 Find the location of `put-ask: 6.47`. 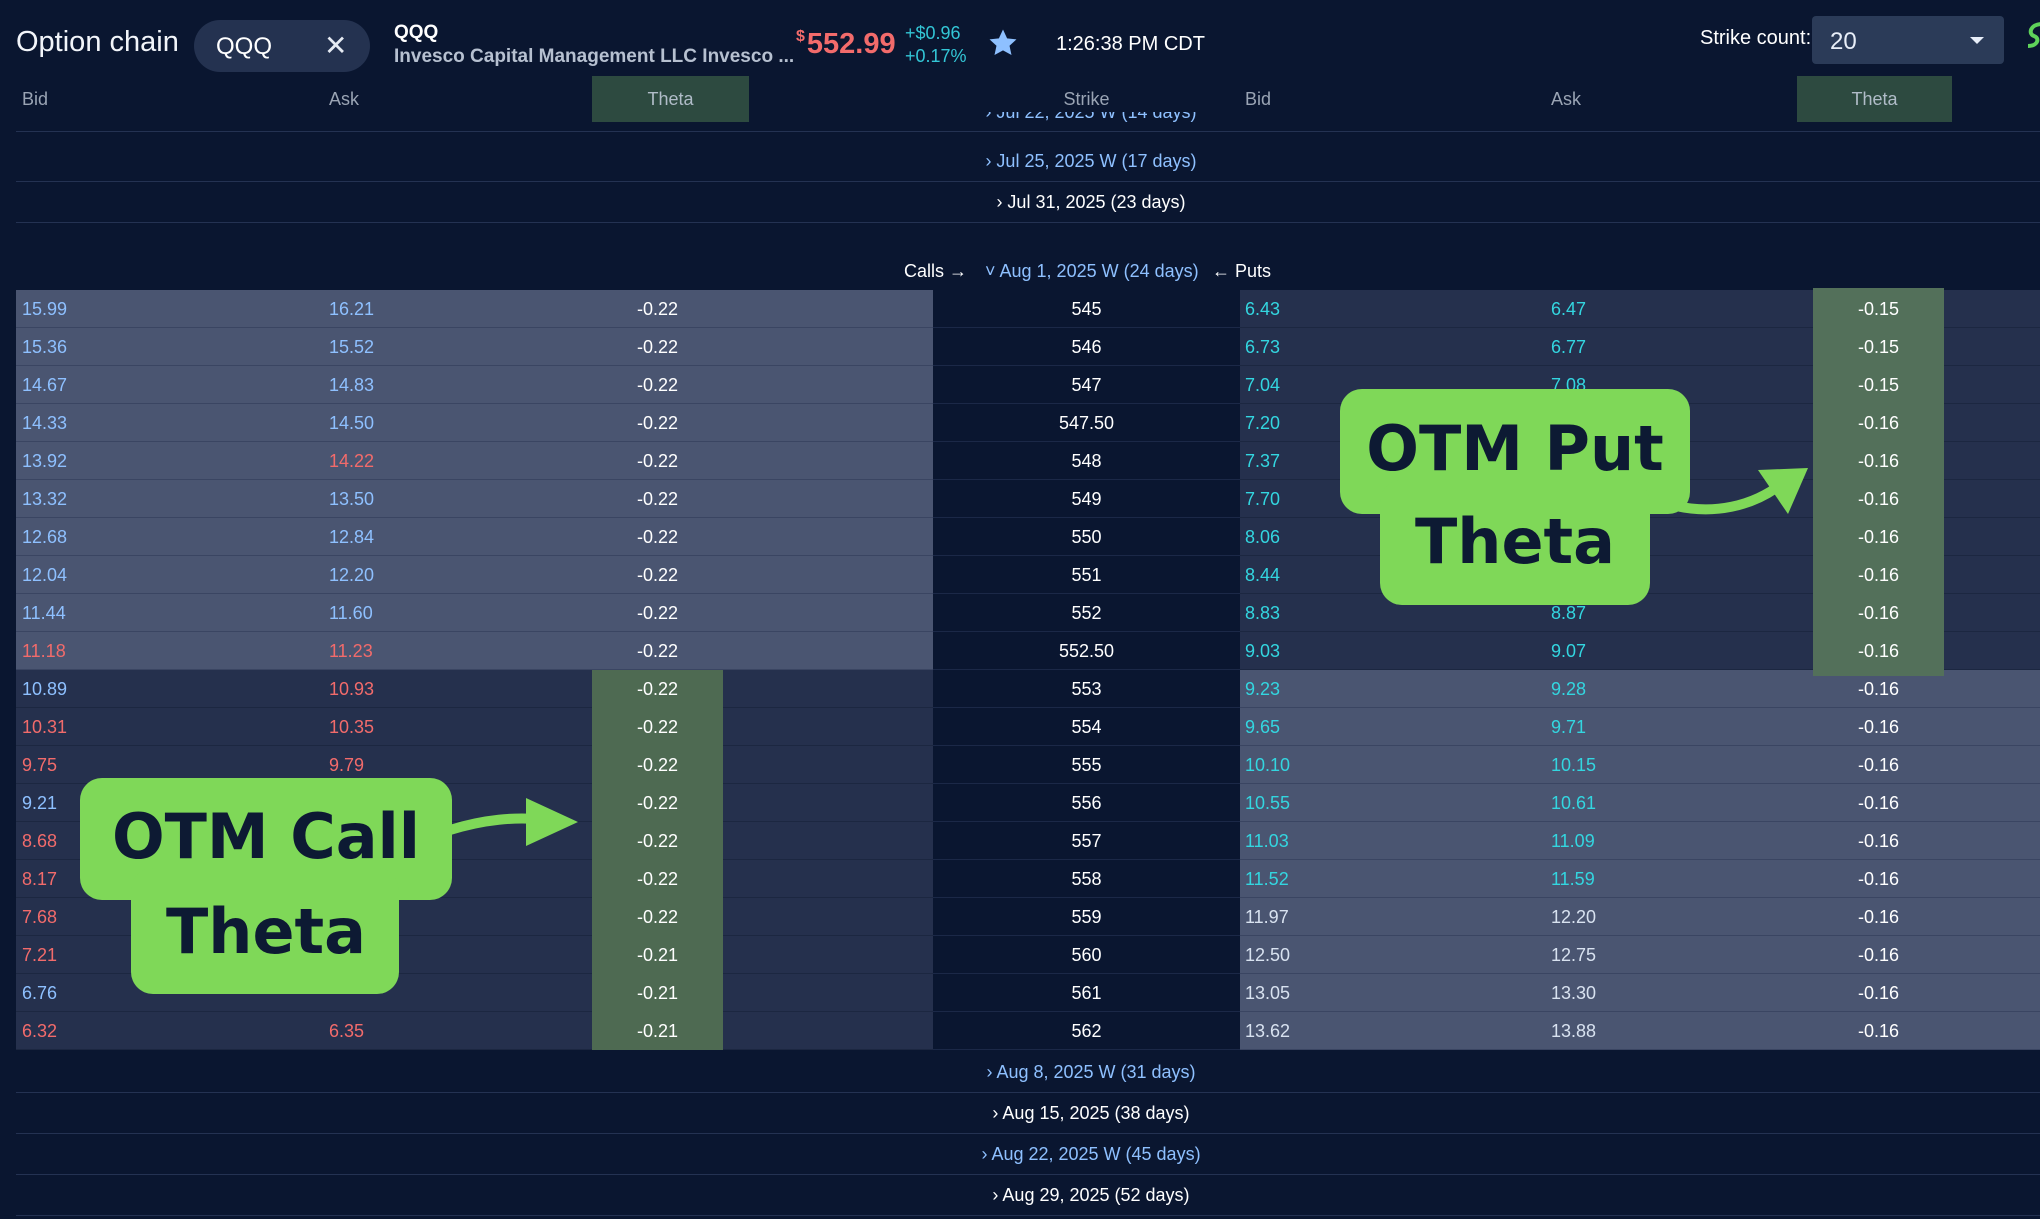

put-ask: 6.47 is located at coordinates (1569, 309).